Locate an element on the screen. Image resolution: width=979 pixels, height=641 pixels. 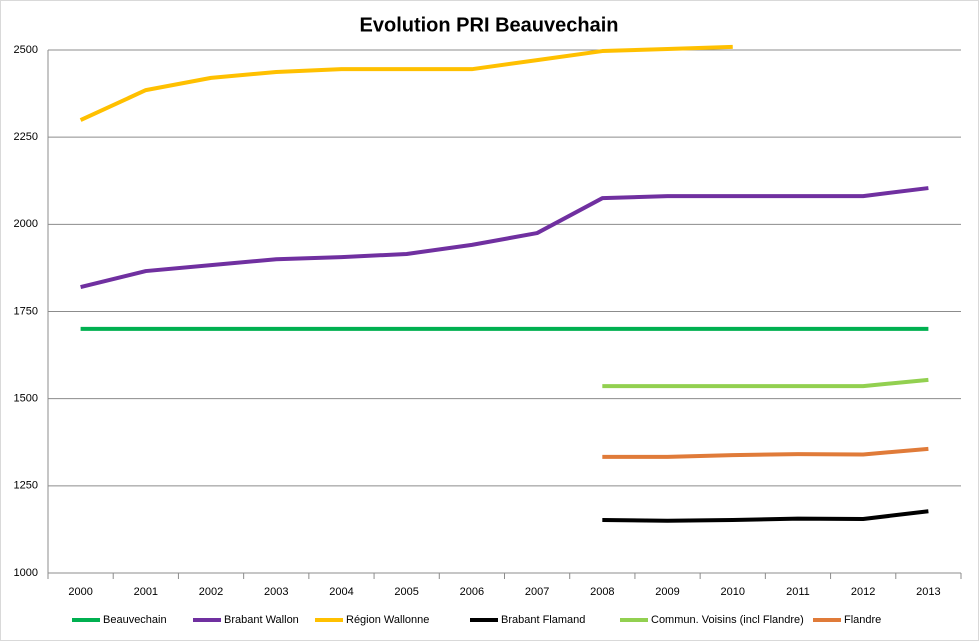
x-tick-label: 2007 is located at coordinates (537, 592).